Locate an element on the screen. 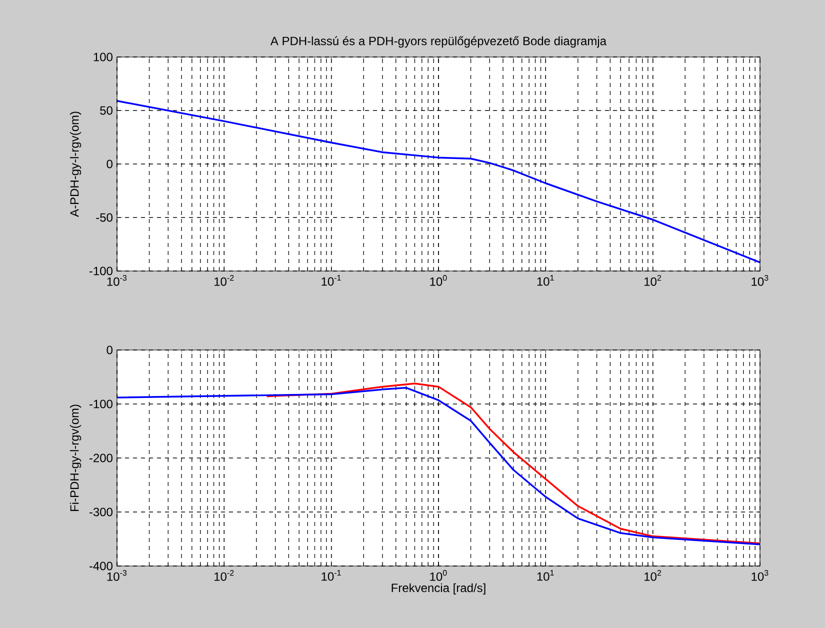 The width and height of the screenshot is (825, 628). x-axis-title: Frekvencia [rad/s] is located at coordinates (439, 588).